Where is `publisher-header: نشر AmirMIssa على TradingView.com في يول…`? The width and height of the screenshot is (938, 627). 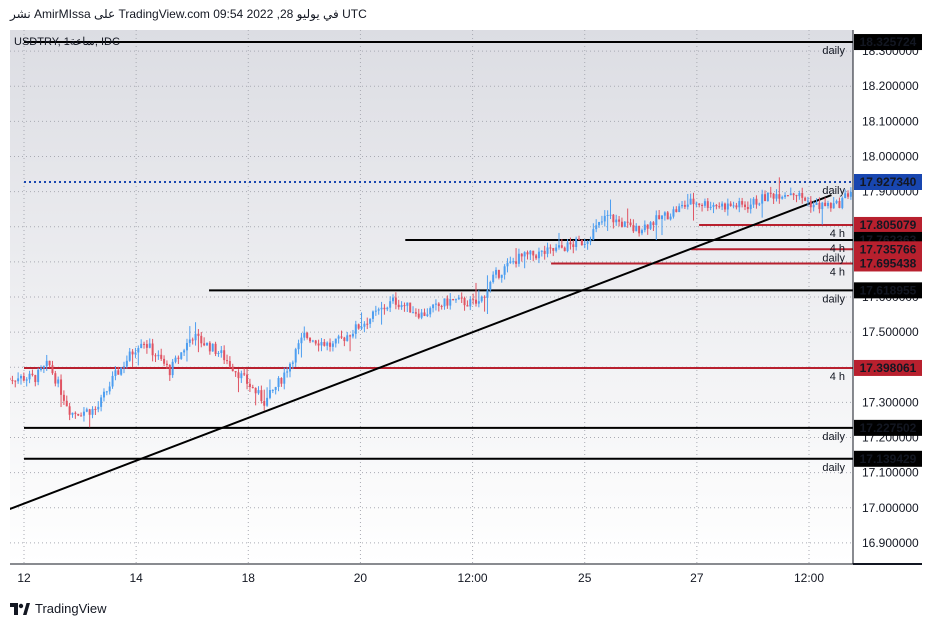 publisher-header: نشر AmirMIssa على TradingView.com في يول… is located at coordinates (188, 14).